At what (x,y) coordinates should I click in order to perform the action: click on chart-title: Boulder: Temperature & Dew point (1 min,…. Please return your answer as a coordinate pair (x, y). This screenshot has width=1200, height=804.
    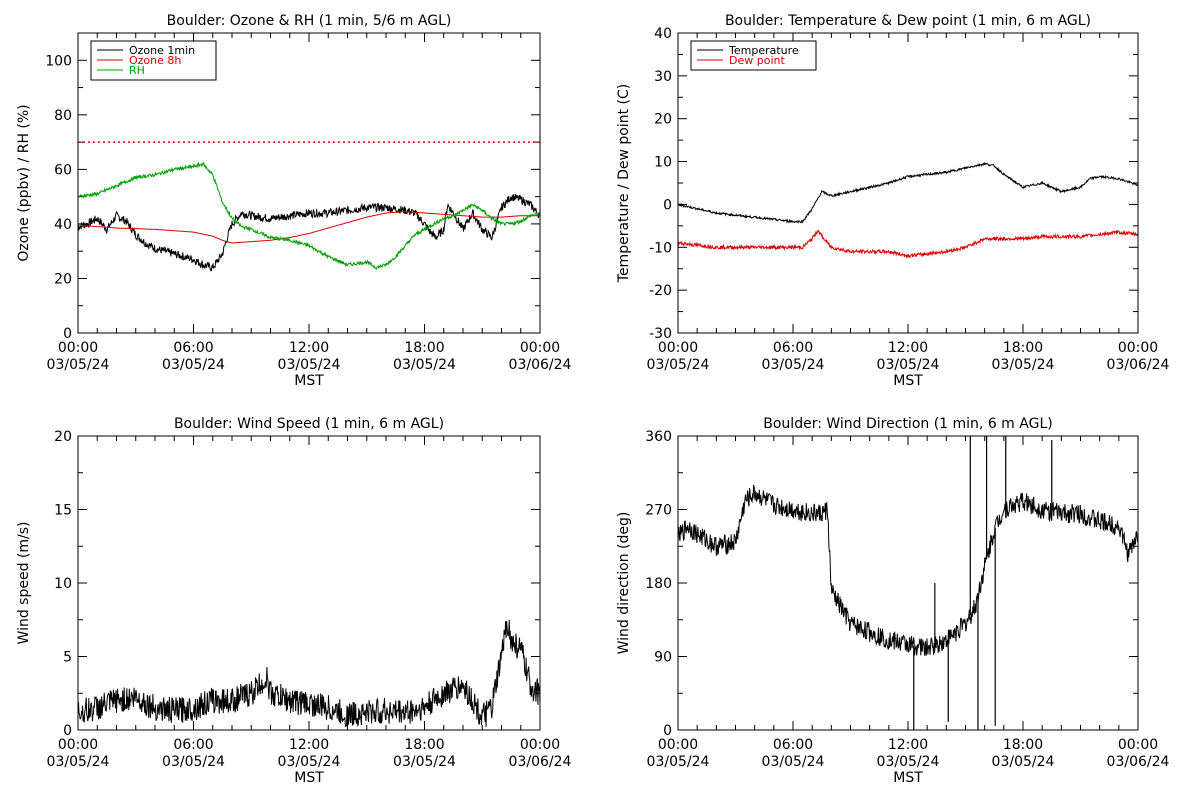
    Looking at the image, I should click on (908, 21).